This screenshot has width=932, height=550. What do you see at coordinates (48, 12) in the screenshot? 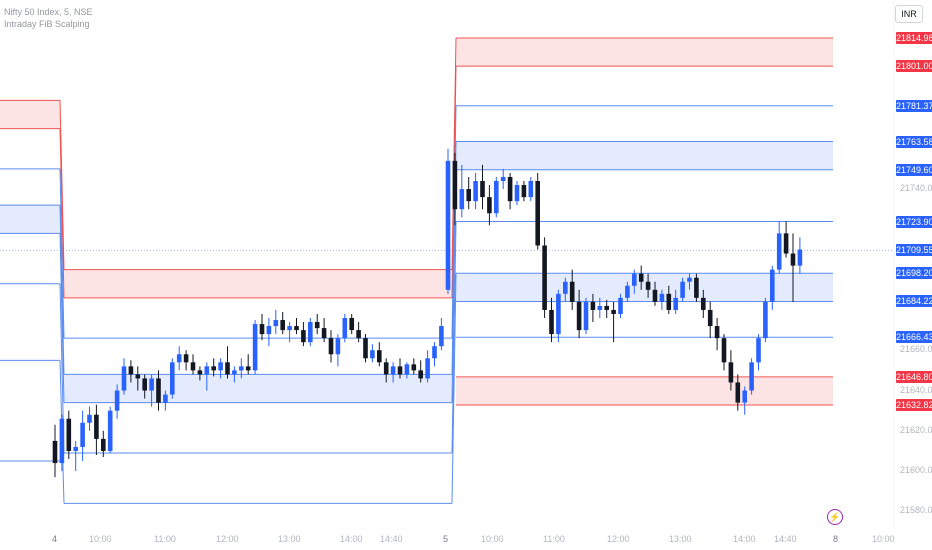
I see `symbol-title: Nifty 50 Index, 5, NSE` at bounding box center [48, 12].